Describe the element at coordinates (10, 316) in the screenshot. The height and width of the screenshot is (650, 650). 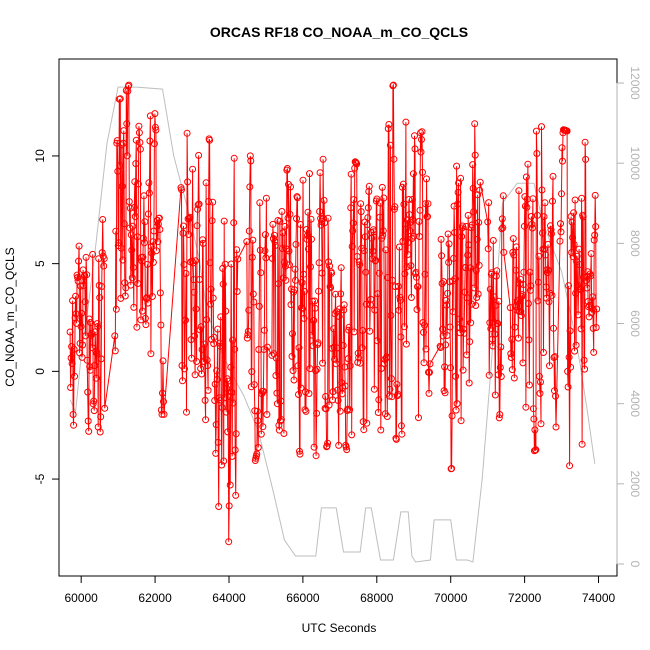
I see `y-axis-label: CO_NOAA_m_CO_QCLS` at that location.